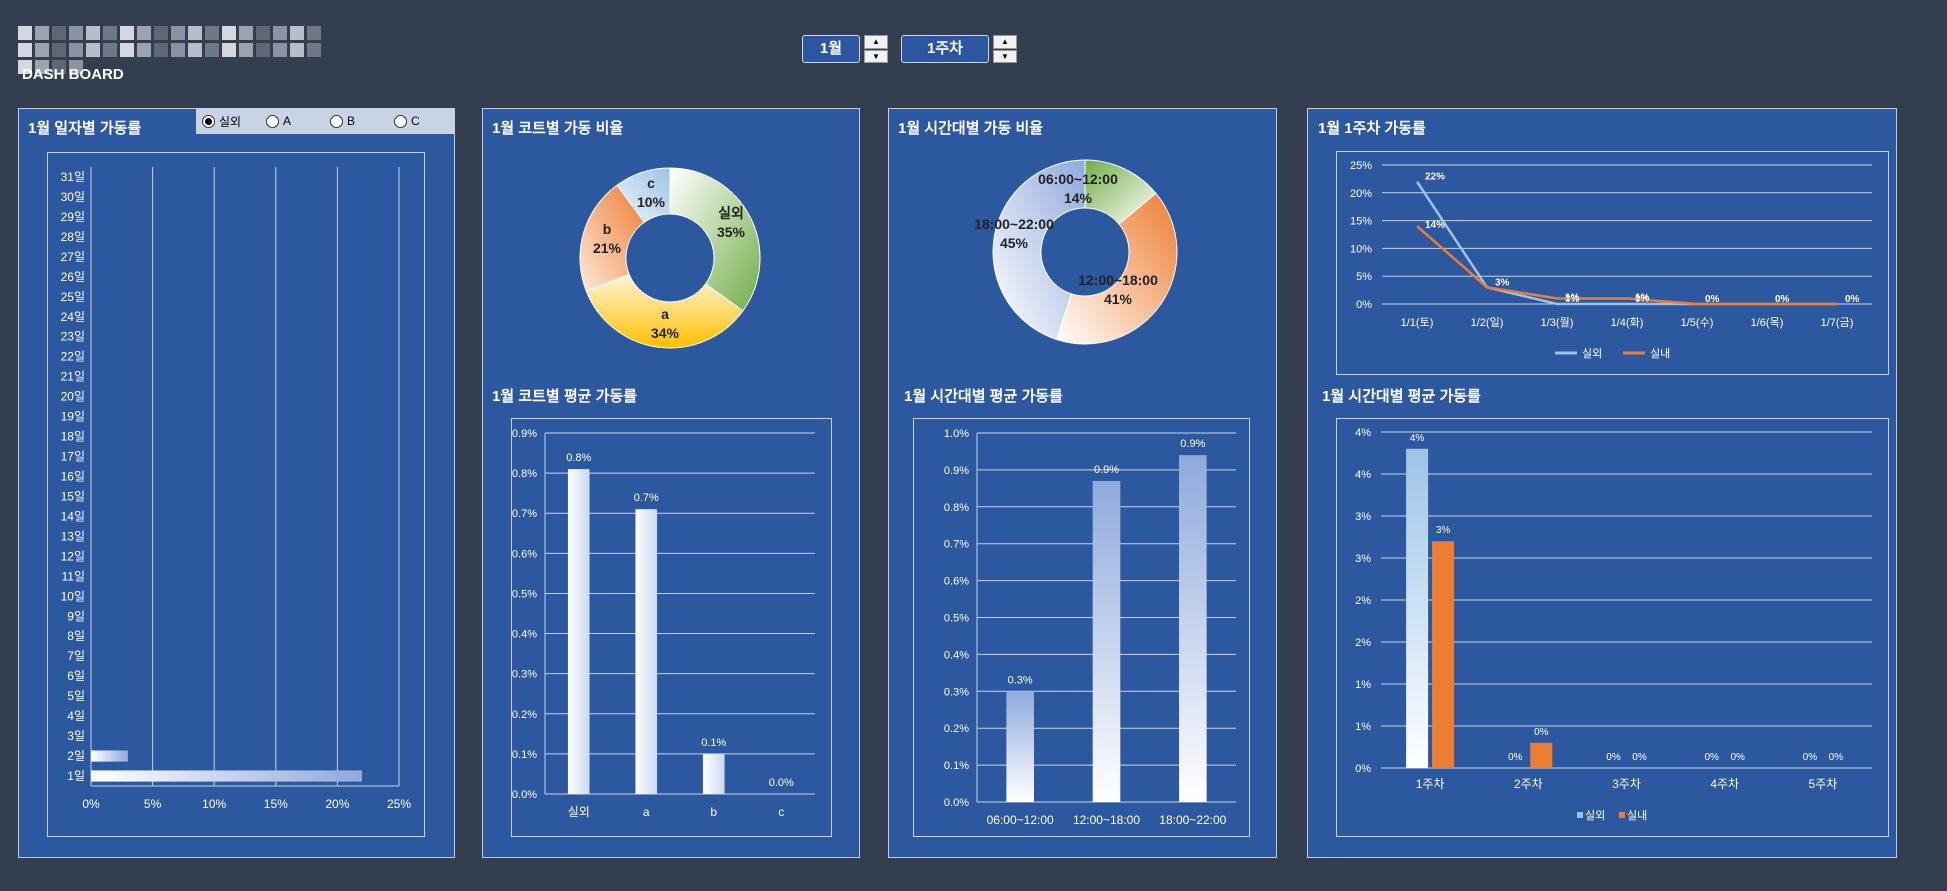 The width and height of the screenshot is (1947, 891). What do you see at coordinates (1106, 470) in the screenshot?
I see `data-label: 0.9%` at bounding box center [1106, 470].